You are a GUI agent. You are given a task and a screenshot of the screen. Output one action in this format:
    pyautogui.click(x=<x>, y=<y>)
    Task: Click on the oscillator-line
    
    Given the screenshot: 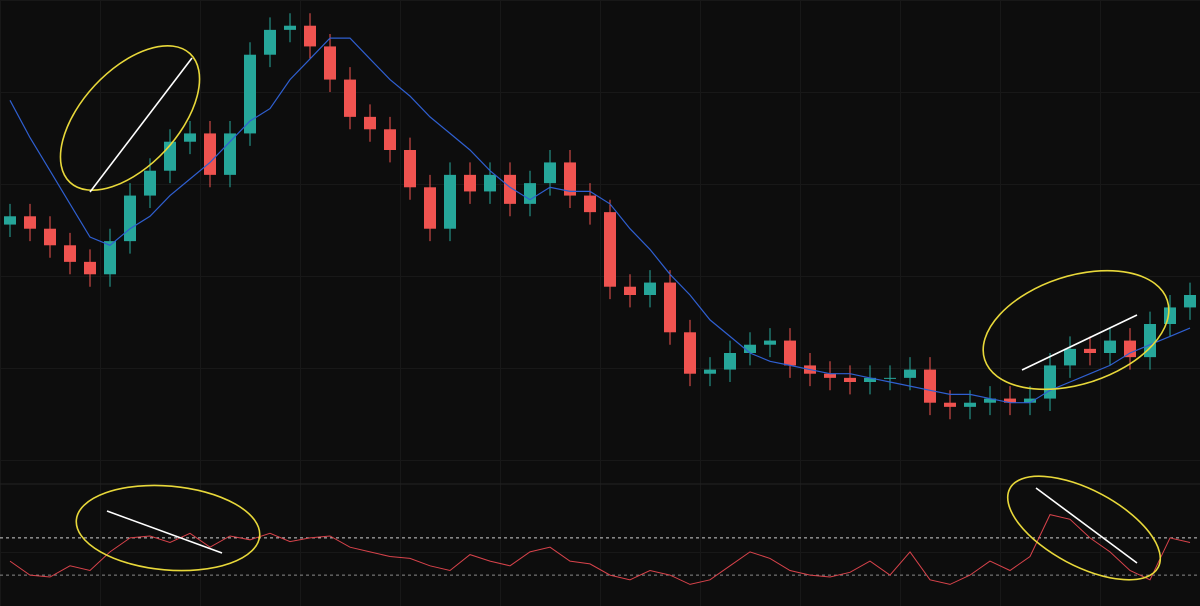 What is the action you would take?
    pyautogui.click(x=600, y=549)
    